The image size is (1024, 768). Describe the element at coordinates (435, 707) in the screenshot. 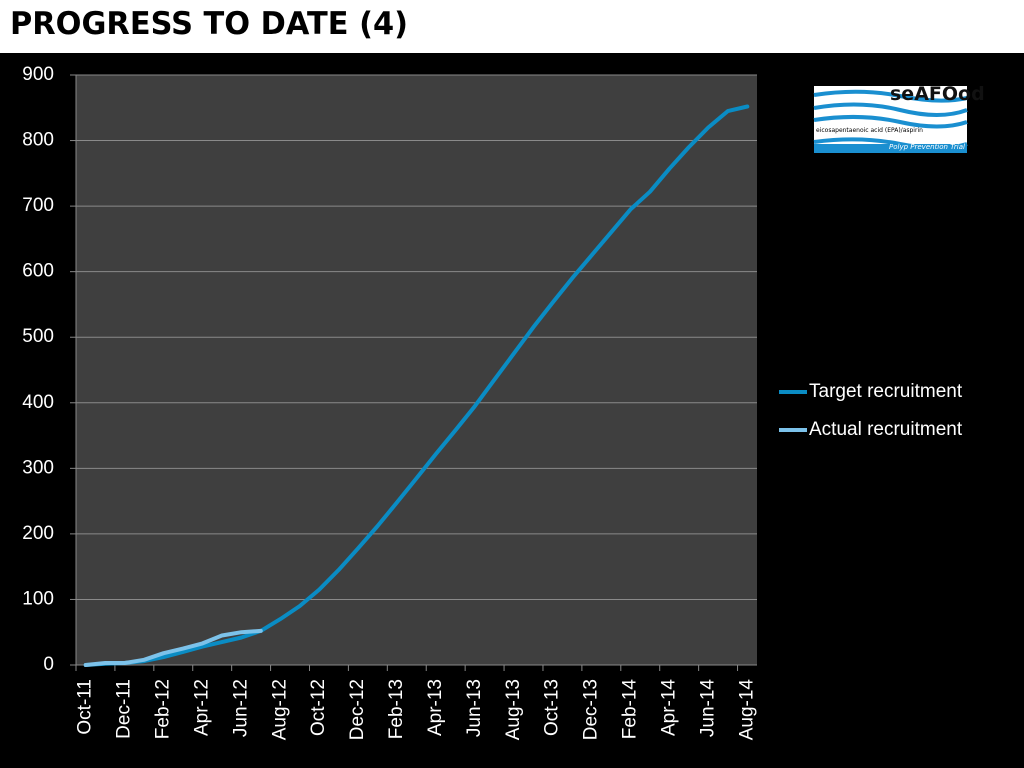

I see `x-tick-label: Apr-13` at that location.